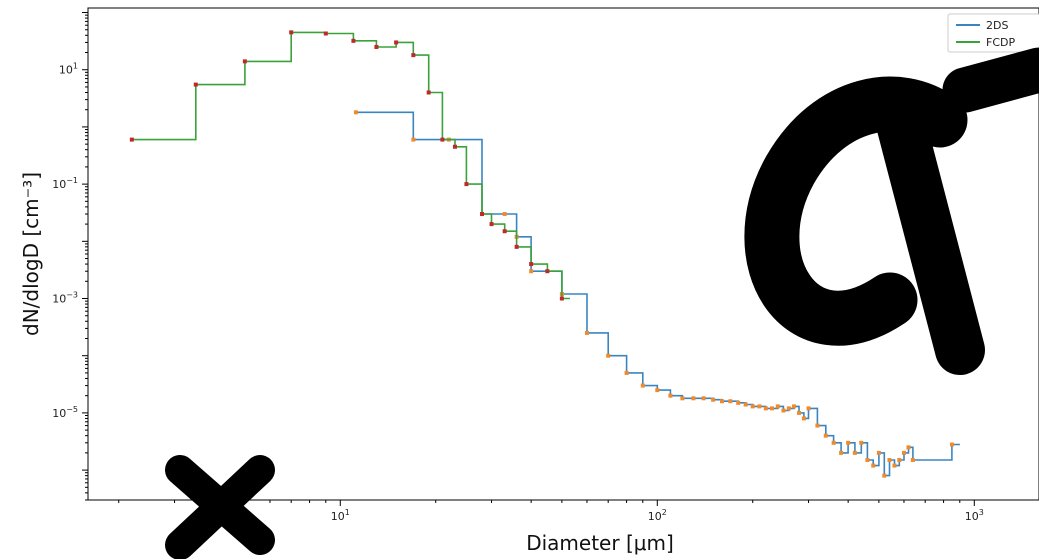 The width and height of the screenshot is (1039, 559). I want to click on legend-label-fcdp: FCDP, so click(1000, 42).